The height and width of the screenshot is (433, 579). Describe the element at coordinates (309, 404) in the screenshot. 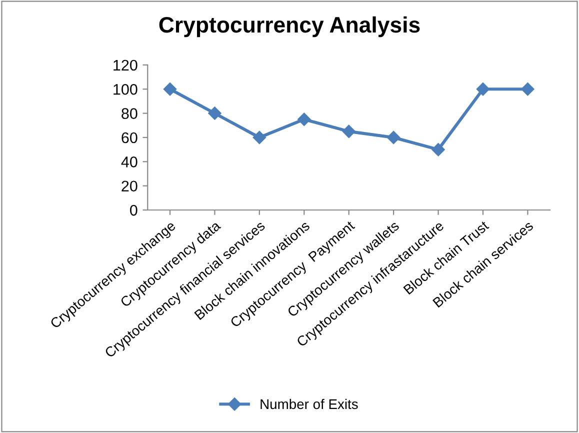

I see `legend-label: Number of Exits` at that location.